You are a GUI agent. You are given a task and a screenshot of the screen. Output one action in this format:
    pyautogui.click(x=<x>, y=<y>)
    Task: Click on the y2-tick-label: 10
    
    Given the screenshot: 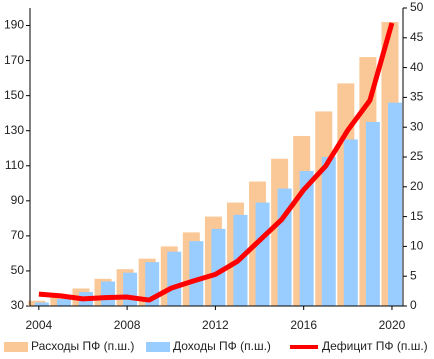 What is the action you would take?
    pyautogui.click(x=417, y=246)
    